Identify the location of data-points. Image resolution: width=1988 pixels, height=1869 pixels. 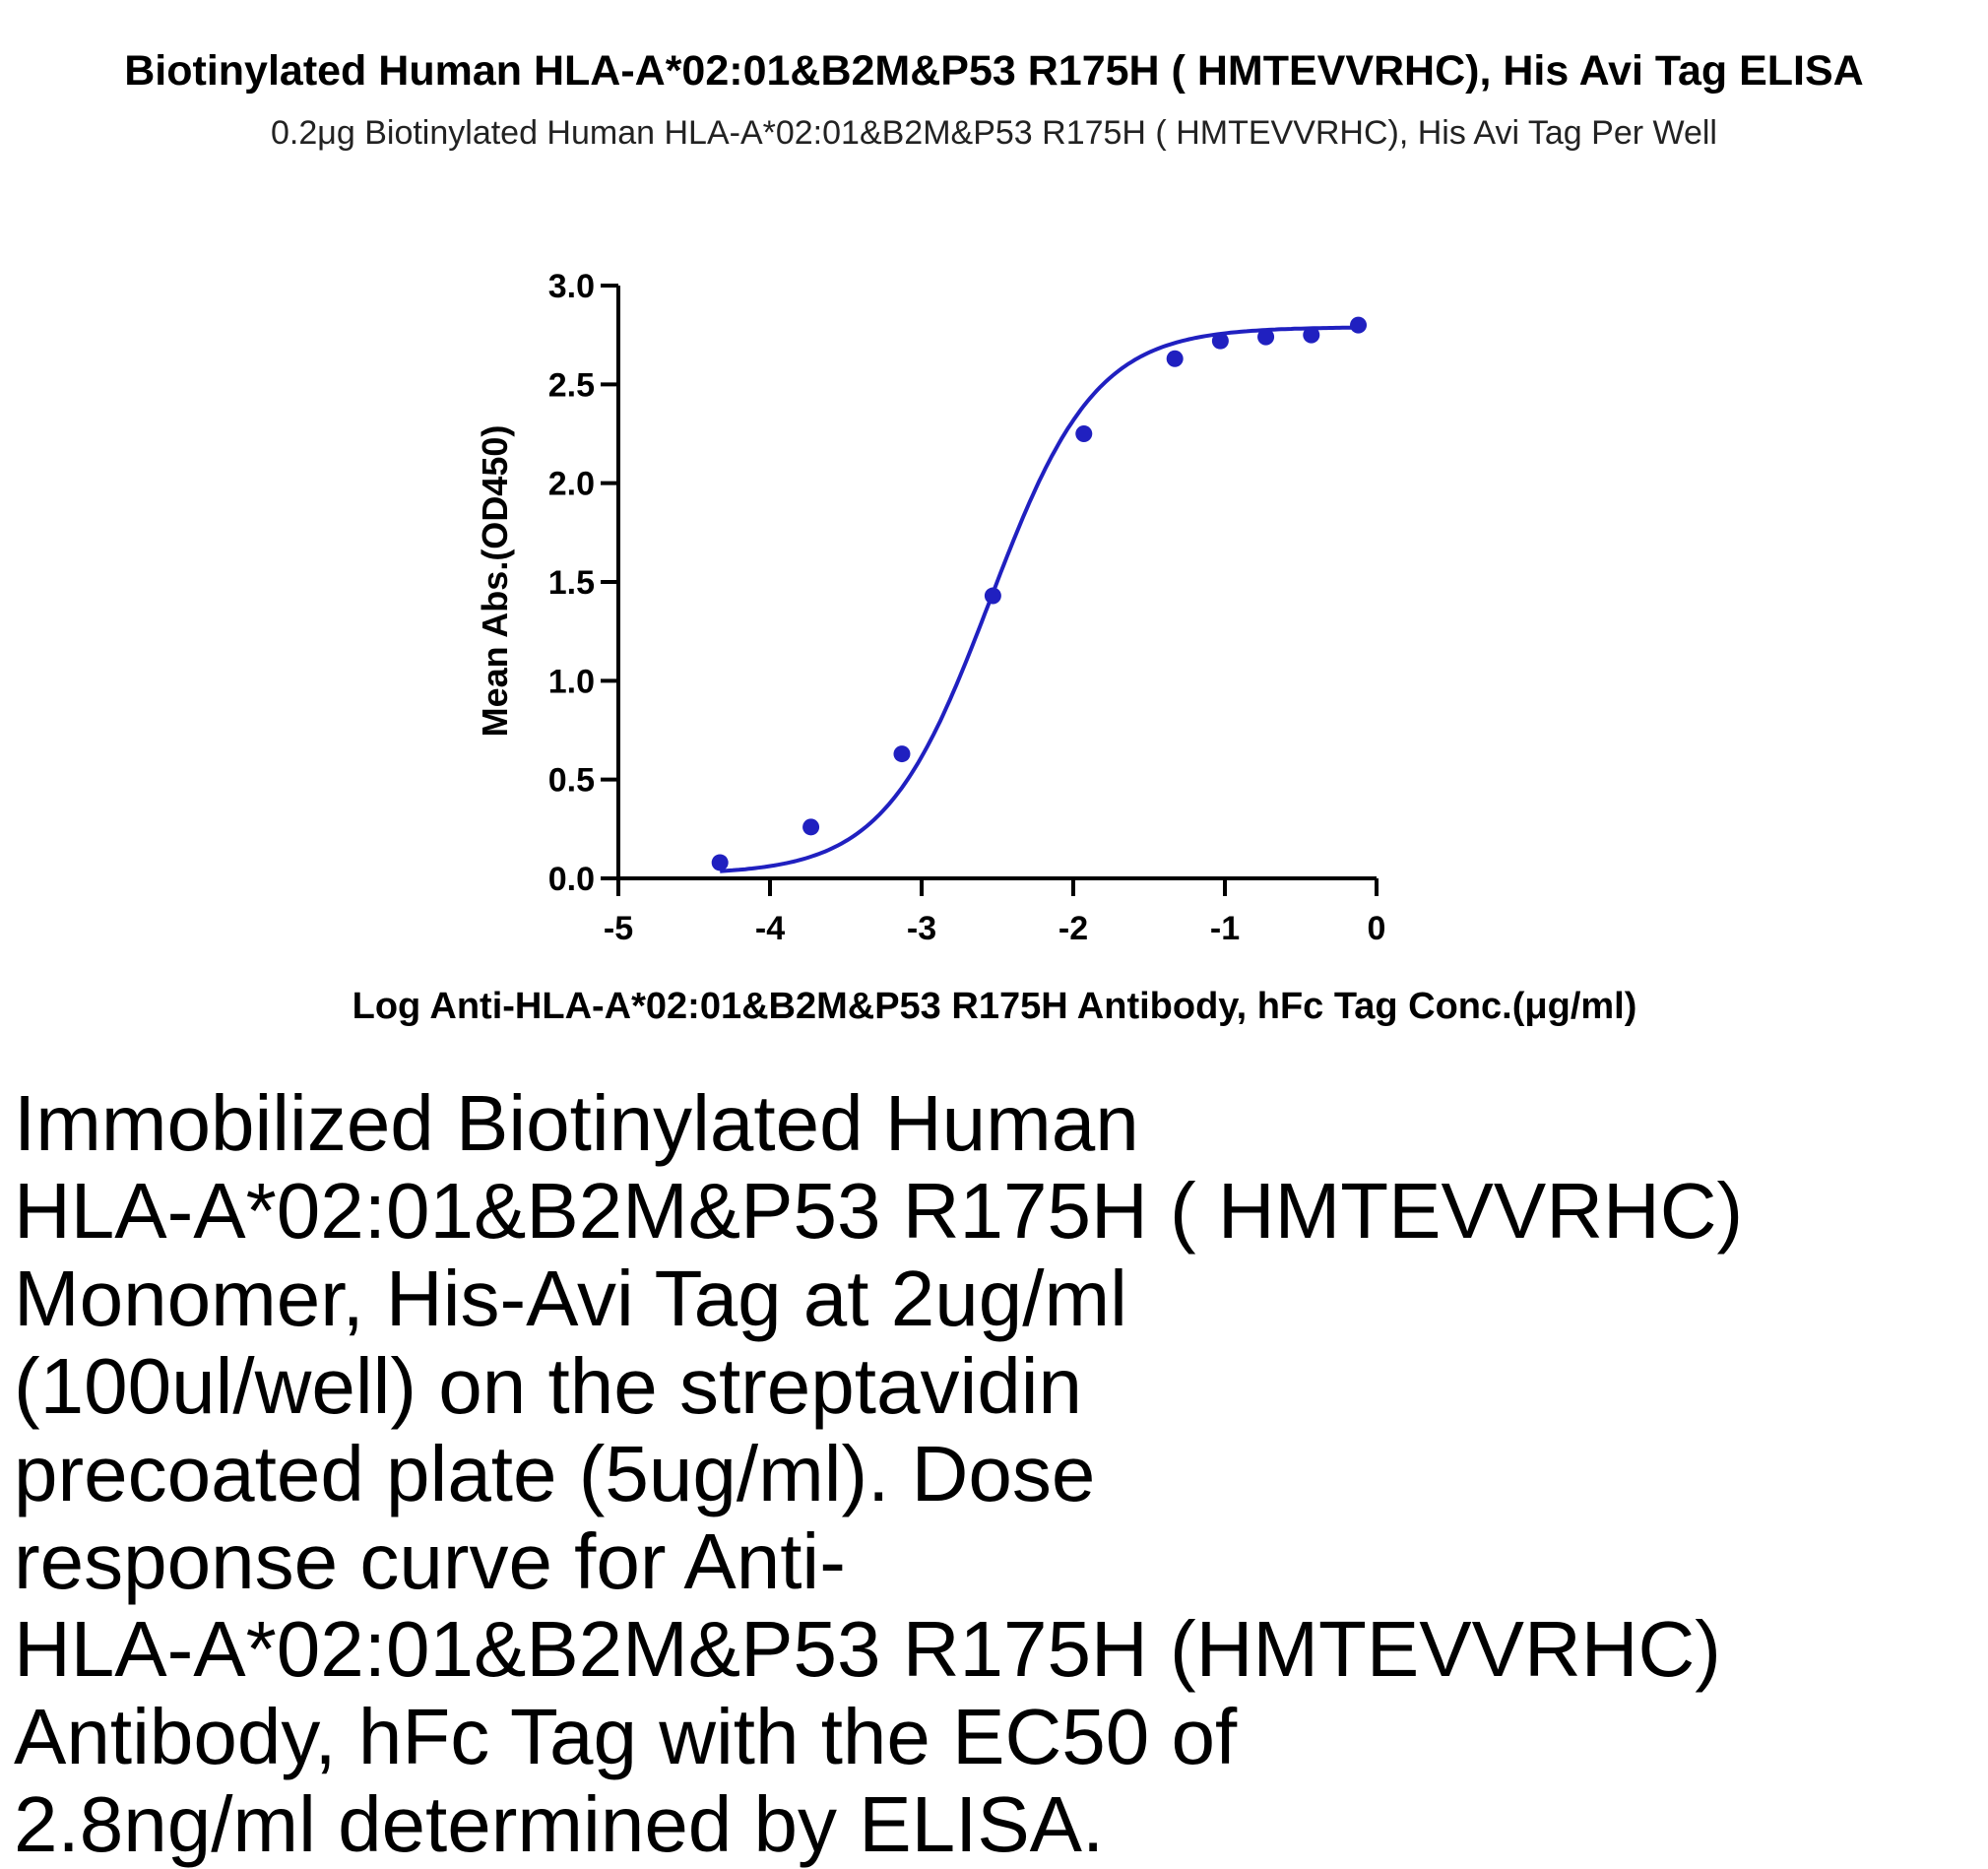
(1039, 594).